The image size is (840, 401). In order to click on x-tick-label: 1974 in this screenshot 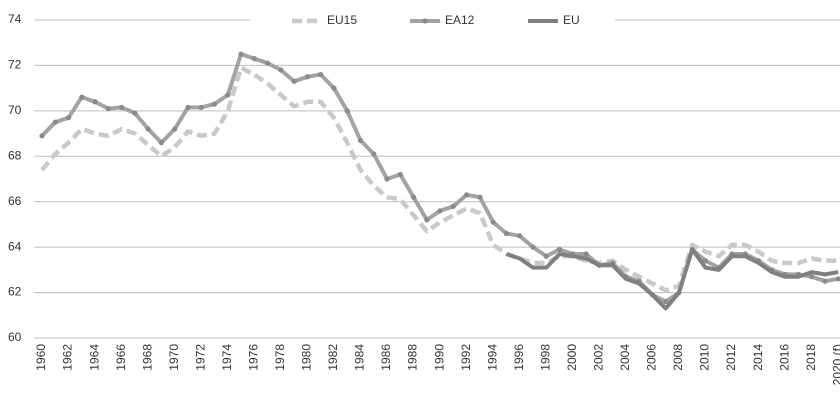, I will do `click(227, 357)`.